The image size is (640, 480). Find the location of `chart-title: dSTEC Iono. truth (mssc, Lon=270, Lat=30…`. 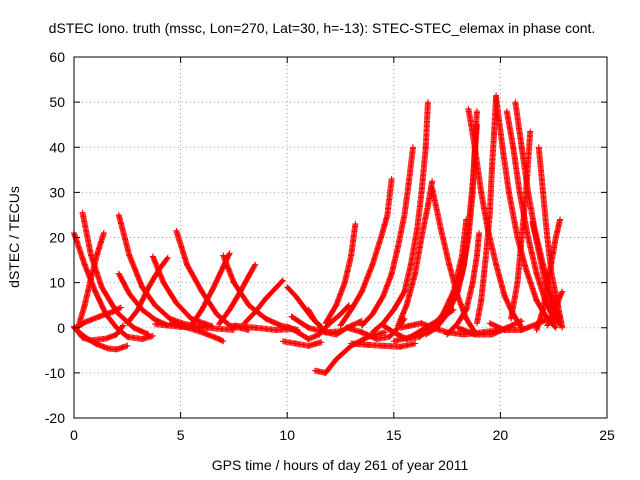

chart-title: dSTEC Iono. truth (mssc, Lon=270, Lat=30… is located at coordinates (322, 28).